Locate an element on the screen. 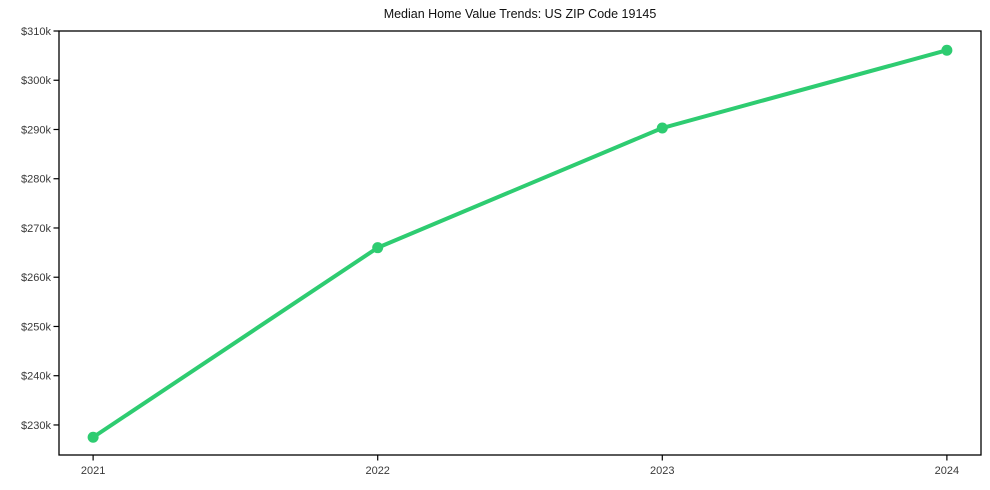 The height and width of the screenshot is (490, 990). y-tick-label: $250k is located at coordinates (36, 327).